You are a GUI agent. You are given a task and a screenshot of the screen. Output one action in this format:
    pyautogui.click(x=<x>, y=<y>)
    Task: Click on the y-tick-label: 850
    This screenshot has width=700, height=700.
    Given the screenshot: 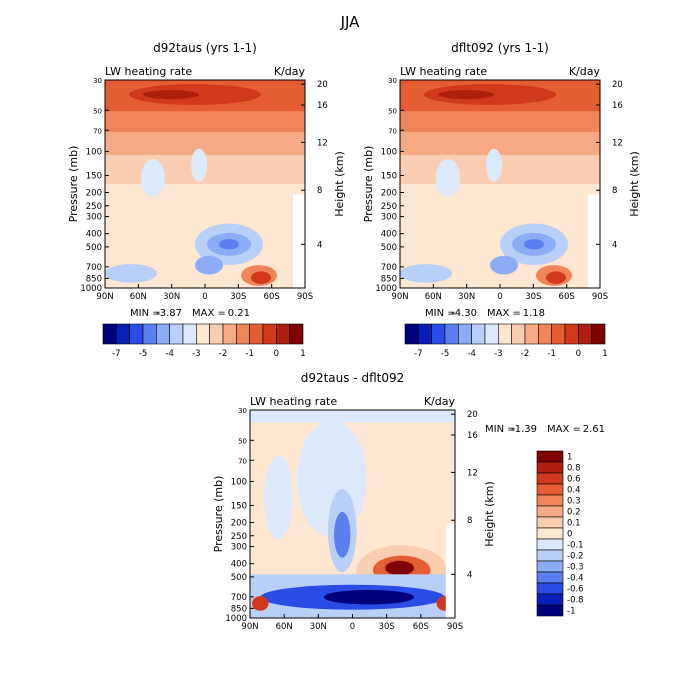 What is the action you would take?
    pyautogui.click(x=389, y=279)
    